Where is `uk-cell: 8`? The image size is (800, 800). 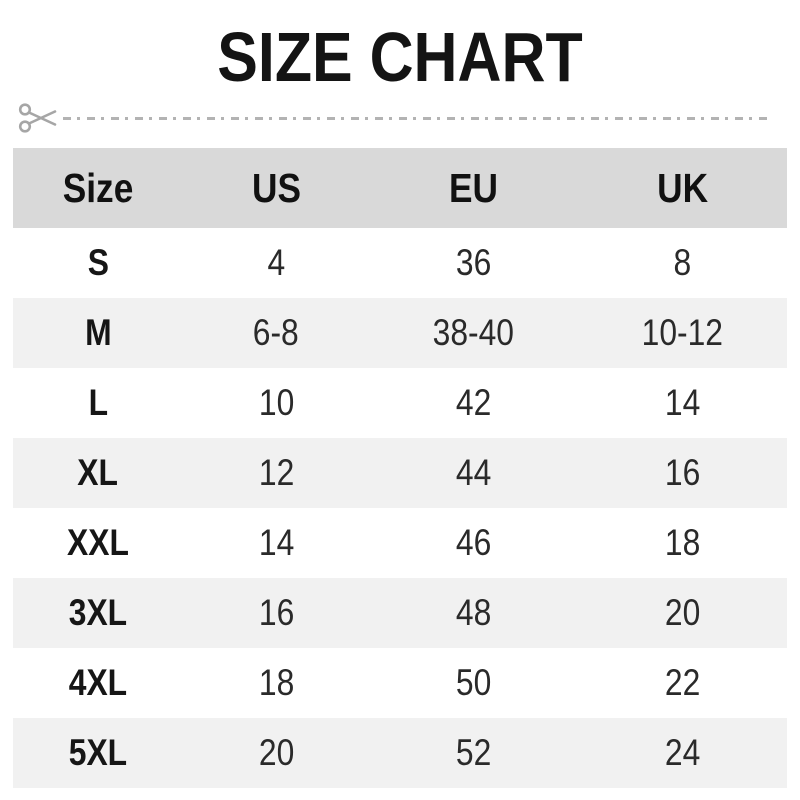
uk-cell: 8 is located at coordinates (682, 263).